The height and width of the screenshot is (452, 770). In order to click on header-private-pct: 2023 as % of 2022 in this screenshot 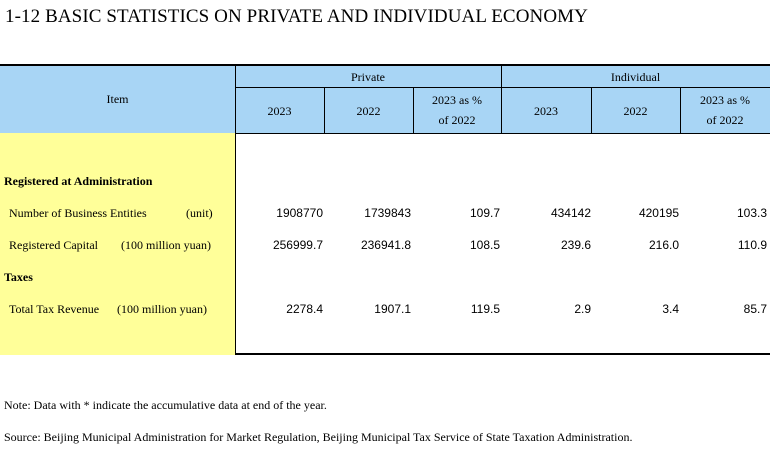, I will do `click(457, 110)`.